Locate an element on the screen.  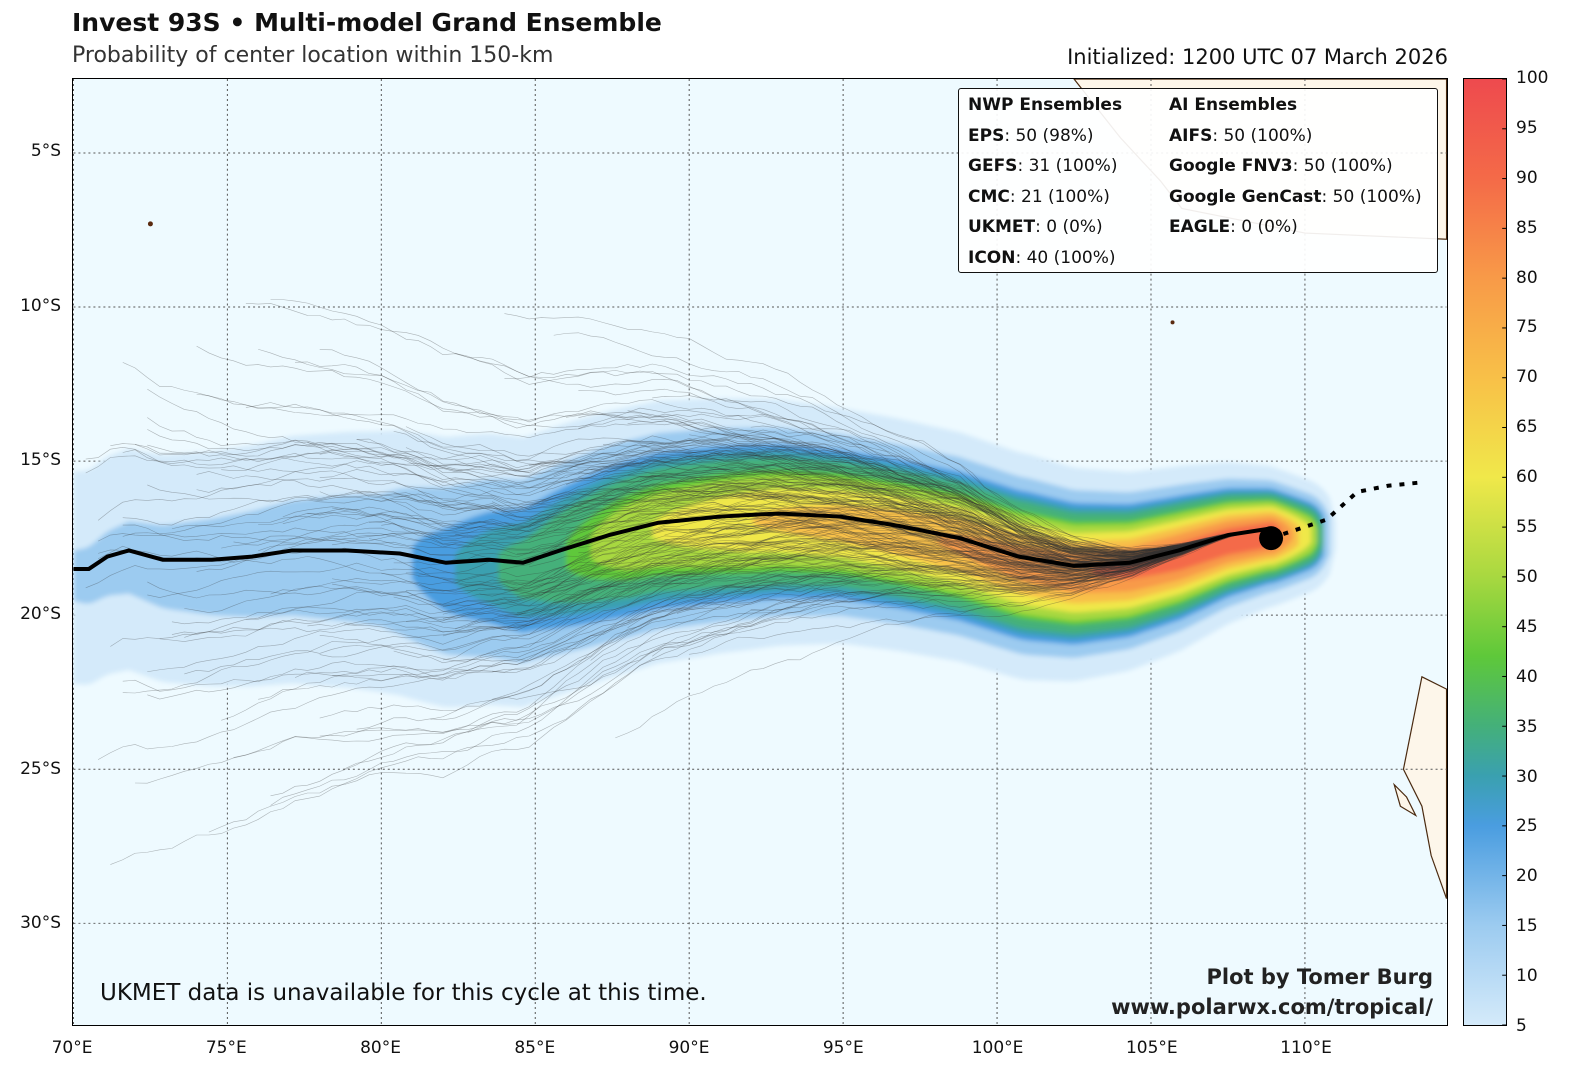
lon-tick-label: 100°E is located at coordinates (997, 1048).